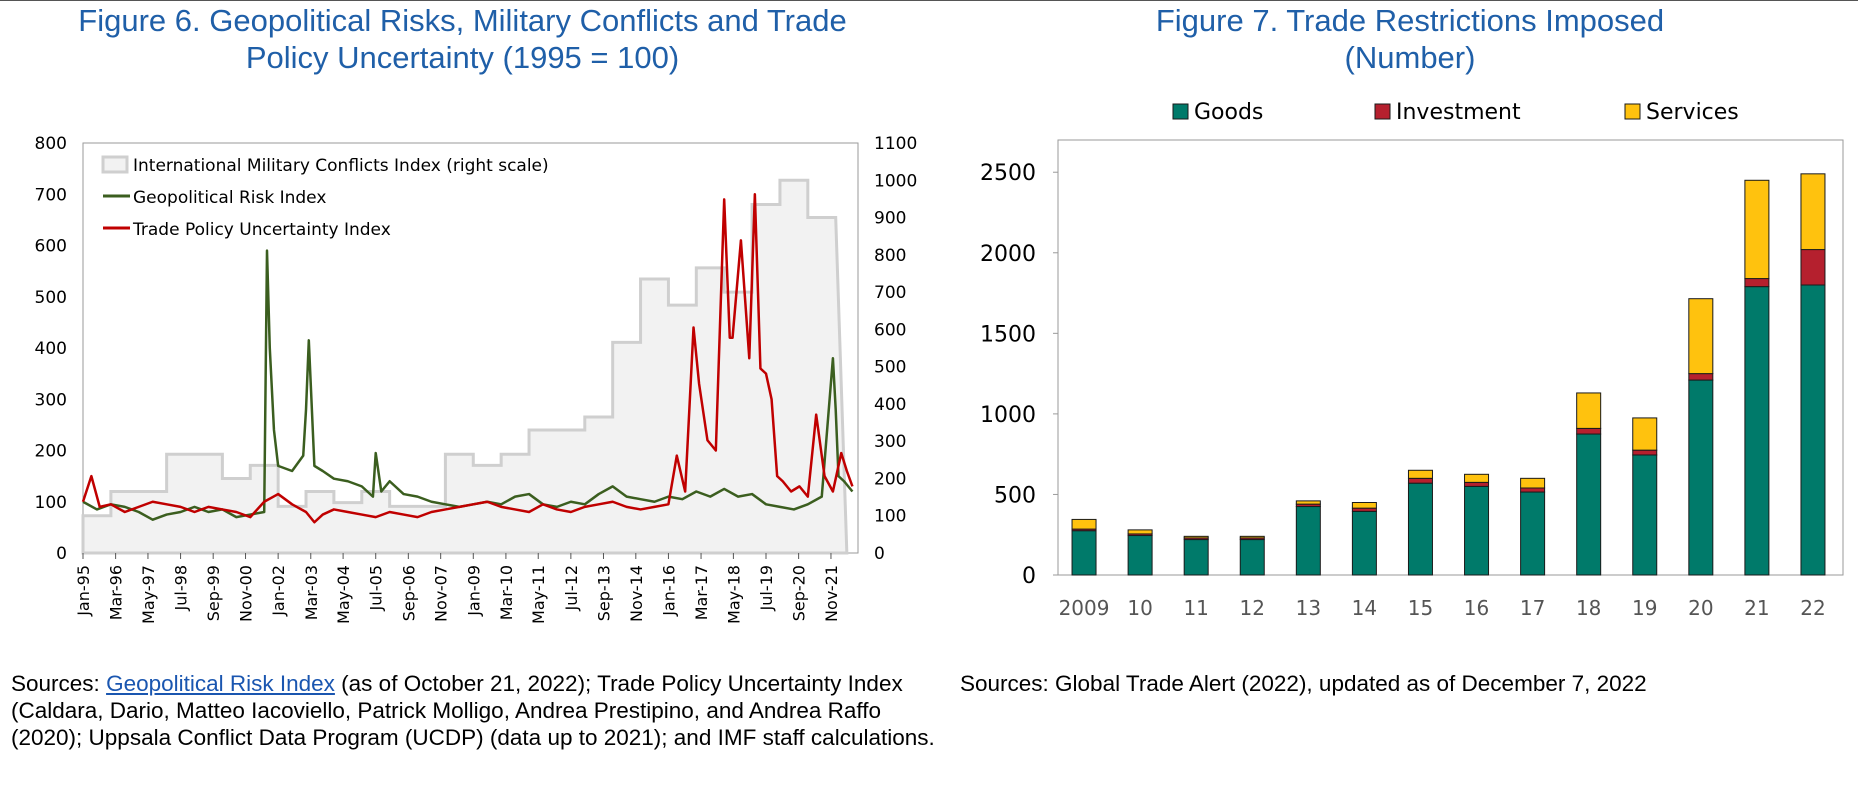  Describe the element at coordinates (261, 230) in the screenshot. I see `legend-trade-policy-label: Trade Policy Uncertainty Index` at that location.